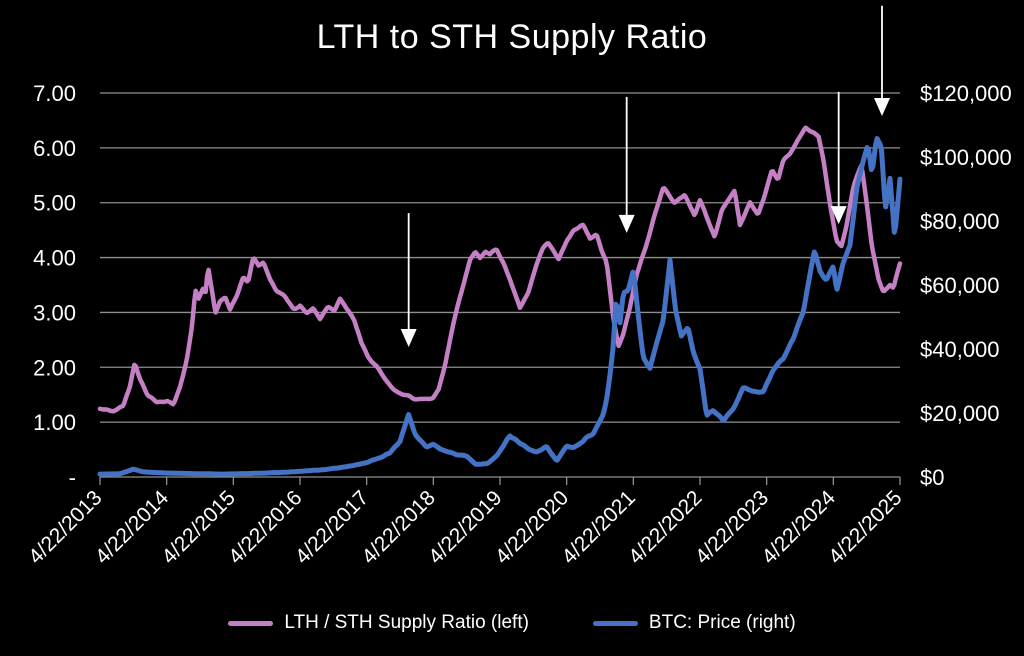  Describe the element at coordinates (500, 481) in the screenshot. I see `x-axis` at that location.